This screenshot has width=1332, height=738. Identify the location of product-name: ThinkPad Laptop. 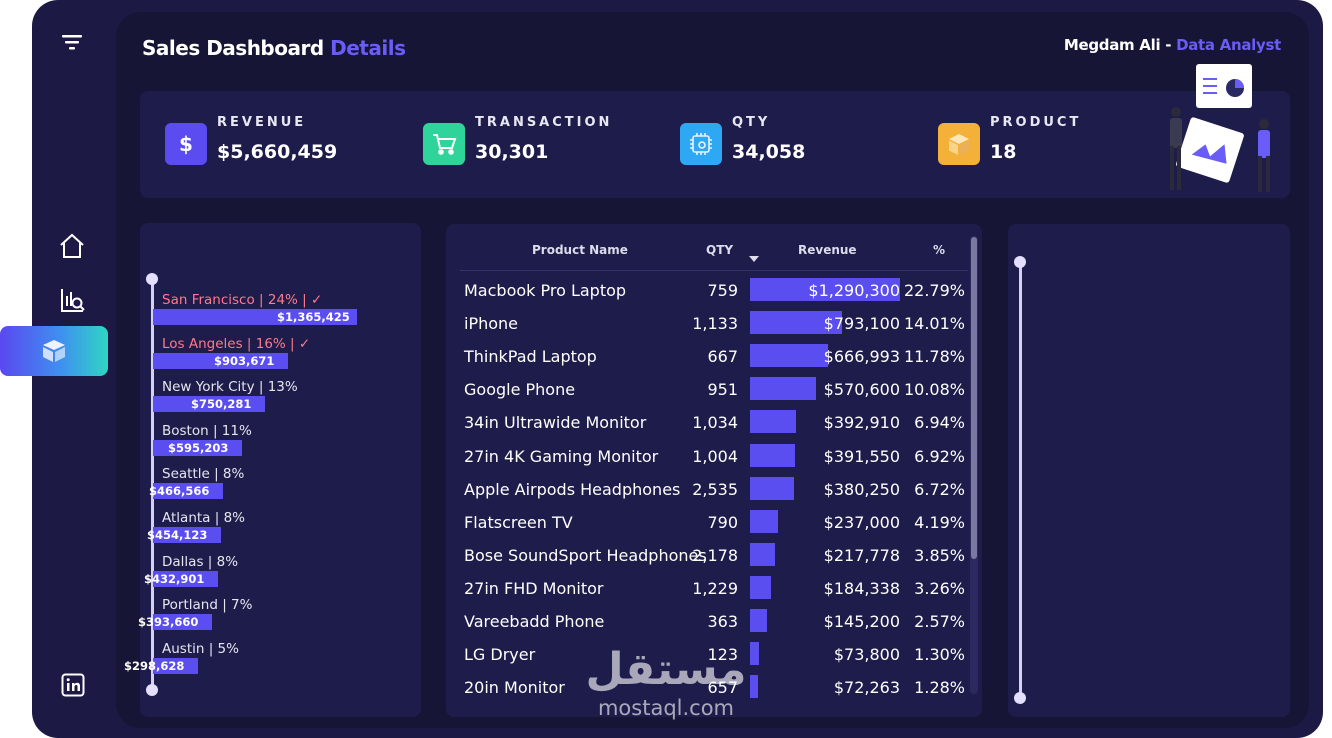
(530, 357).